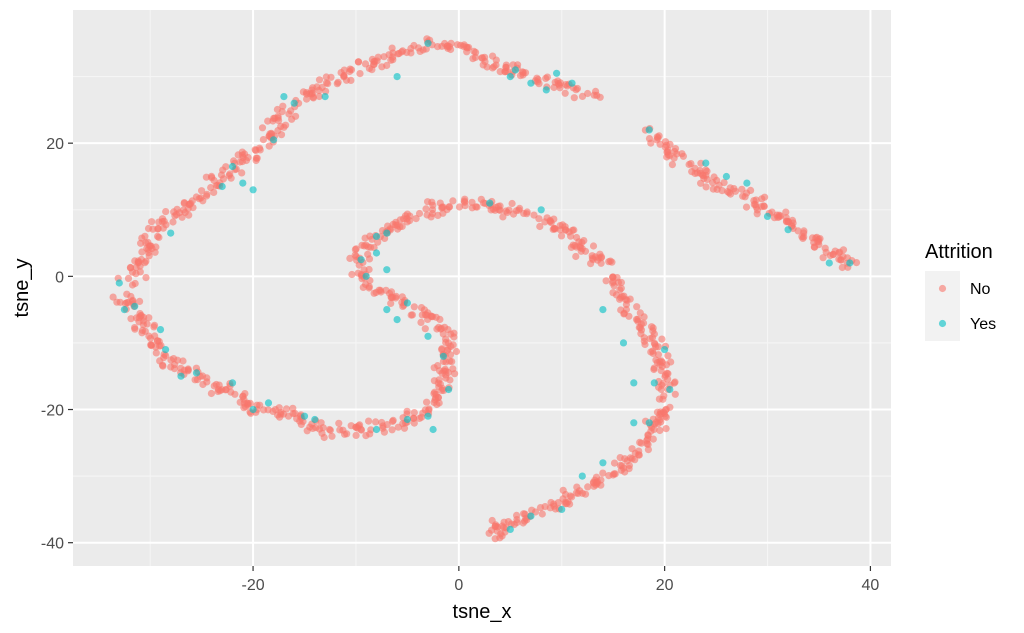 The height and width of the screenshot is (633, 1024). Describe the element at coordinates (59, 277) in the screenshot. I see `y-tick-label: 0` at that location.